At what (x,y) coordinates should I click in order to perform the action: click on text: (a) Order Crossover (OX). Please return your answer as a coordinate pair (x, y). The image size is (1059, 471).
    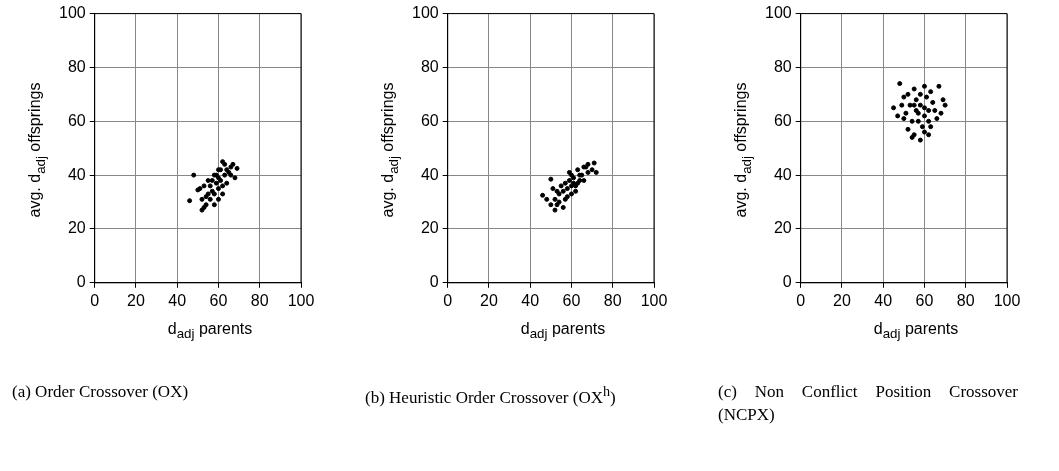
    Looking at the image, I should click on (101, 392).